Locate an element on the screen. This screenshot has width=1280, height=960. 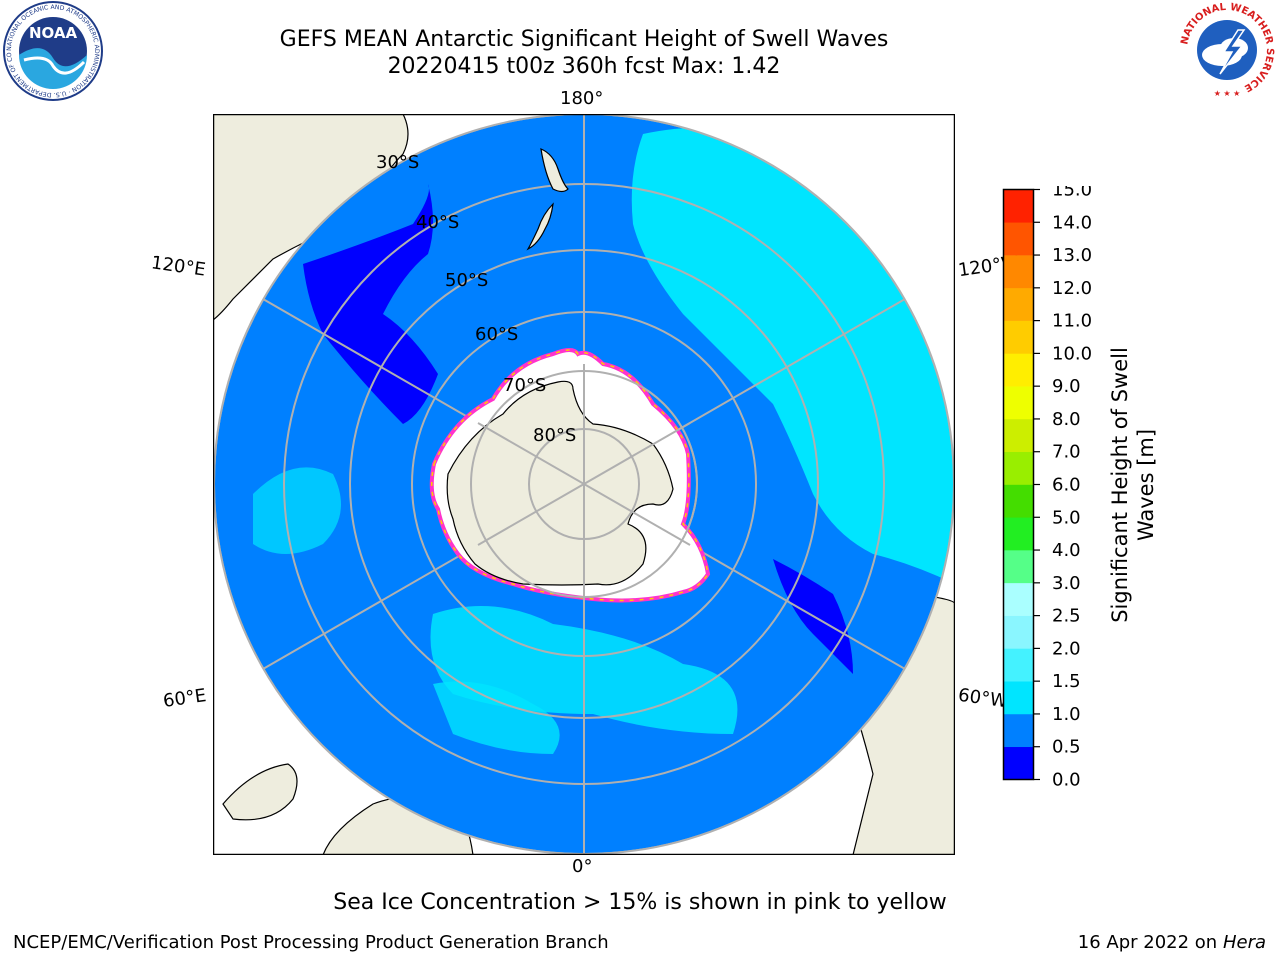
colorbar-tick-label: 14.0 is located at coordinates (1072, 222).